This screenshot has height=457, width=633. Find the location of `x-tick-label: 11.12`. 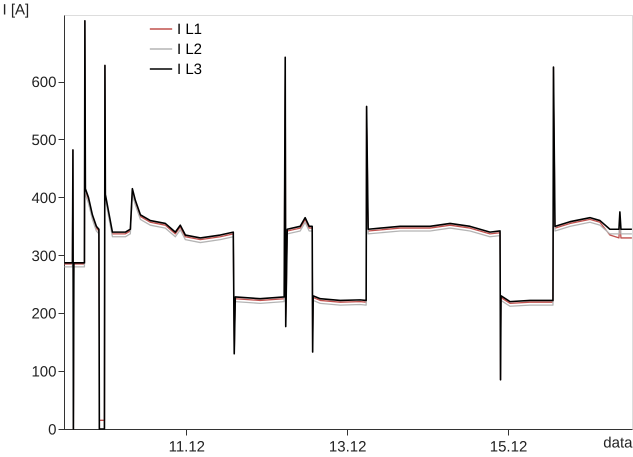

x-tick-label: 11.12 is located at coordinates (187, 447).